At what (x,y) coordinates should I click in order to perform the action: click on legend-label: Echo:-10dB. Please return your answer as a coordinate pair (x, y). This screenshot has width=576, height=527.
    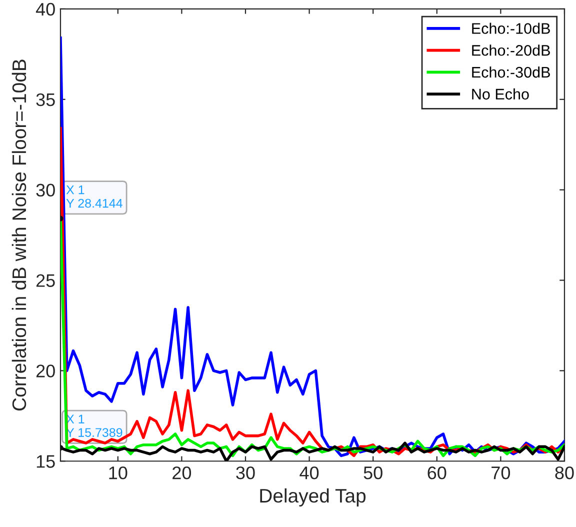
    Looking at the image, I should click on (511, 28).